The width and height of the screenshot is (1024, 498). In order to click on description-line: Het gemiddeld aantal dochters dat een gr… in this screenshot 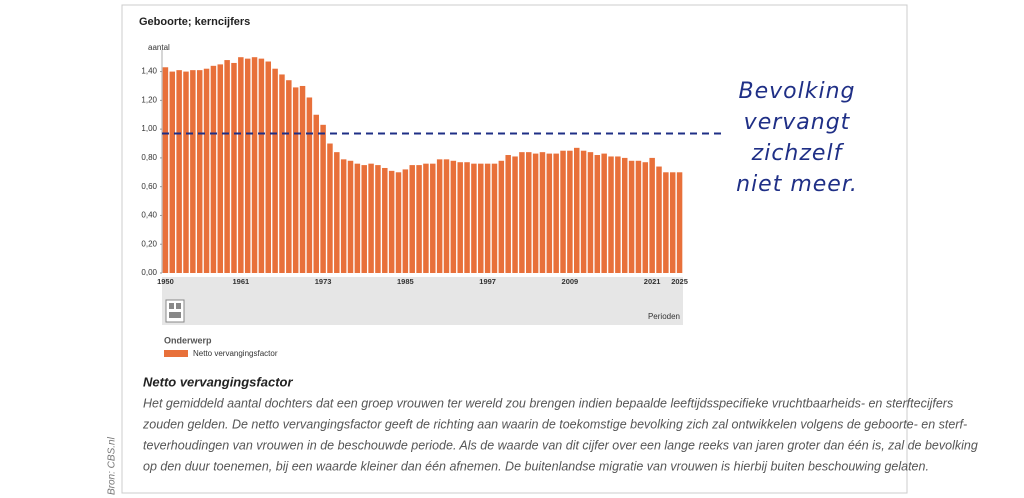, I will do `click(548, 403)`.